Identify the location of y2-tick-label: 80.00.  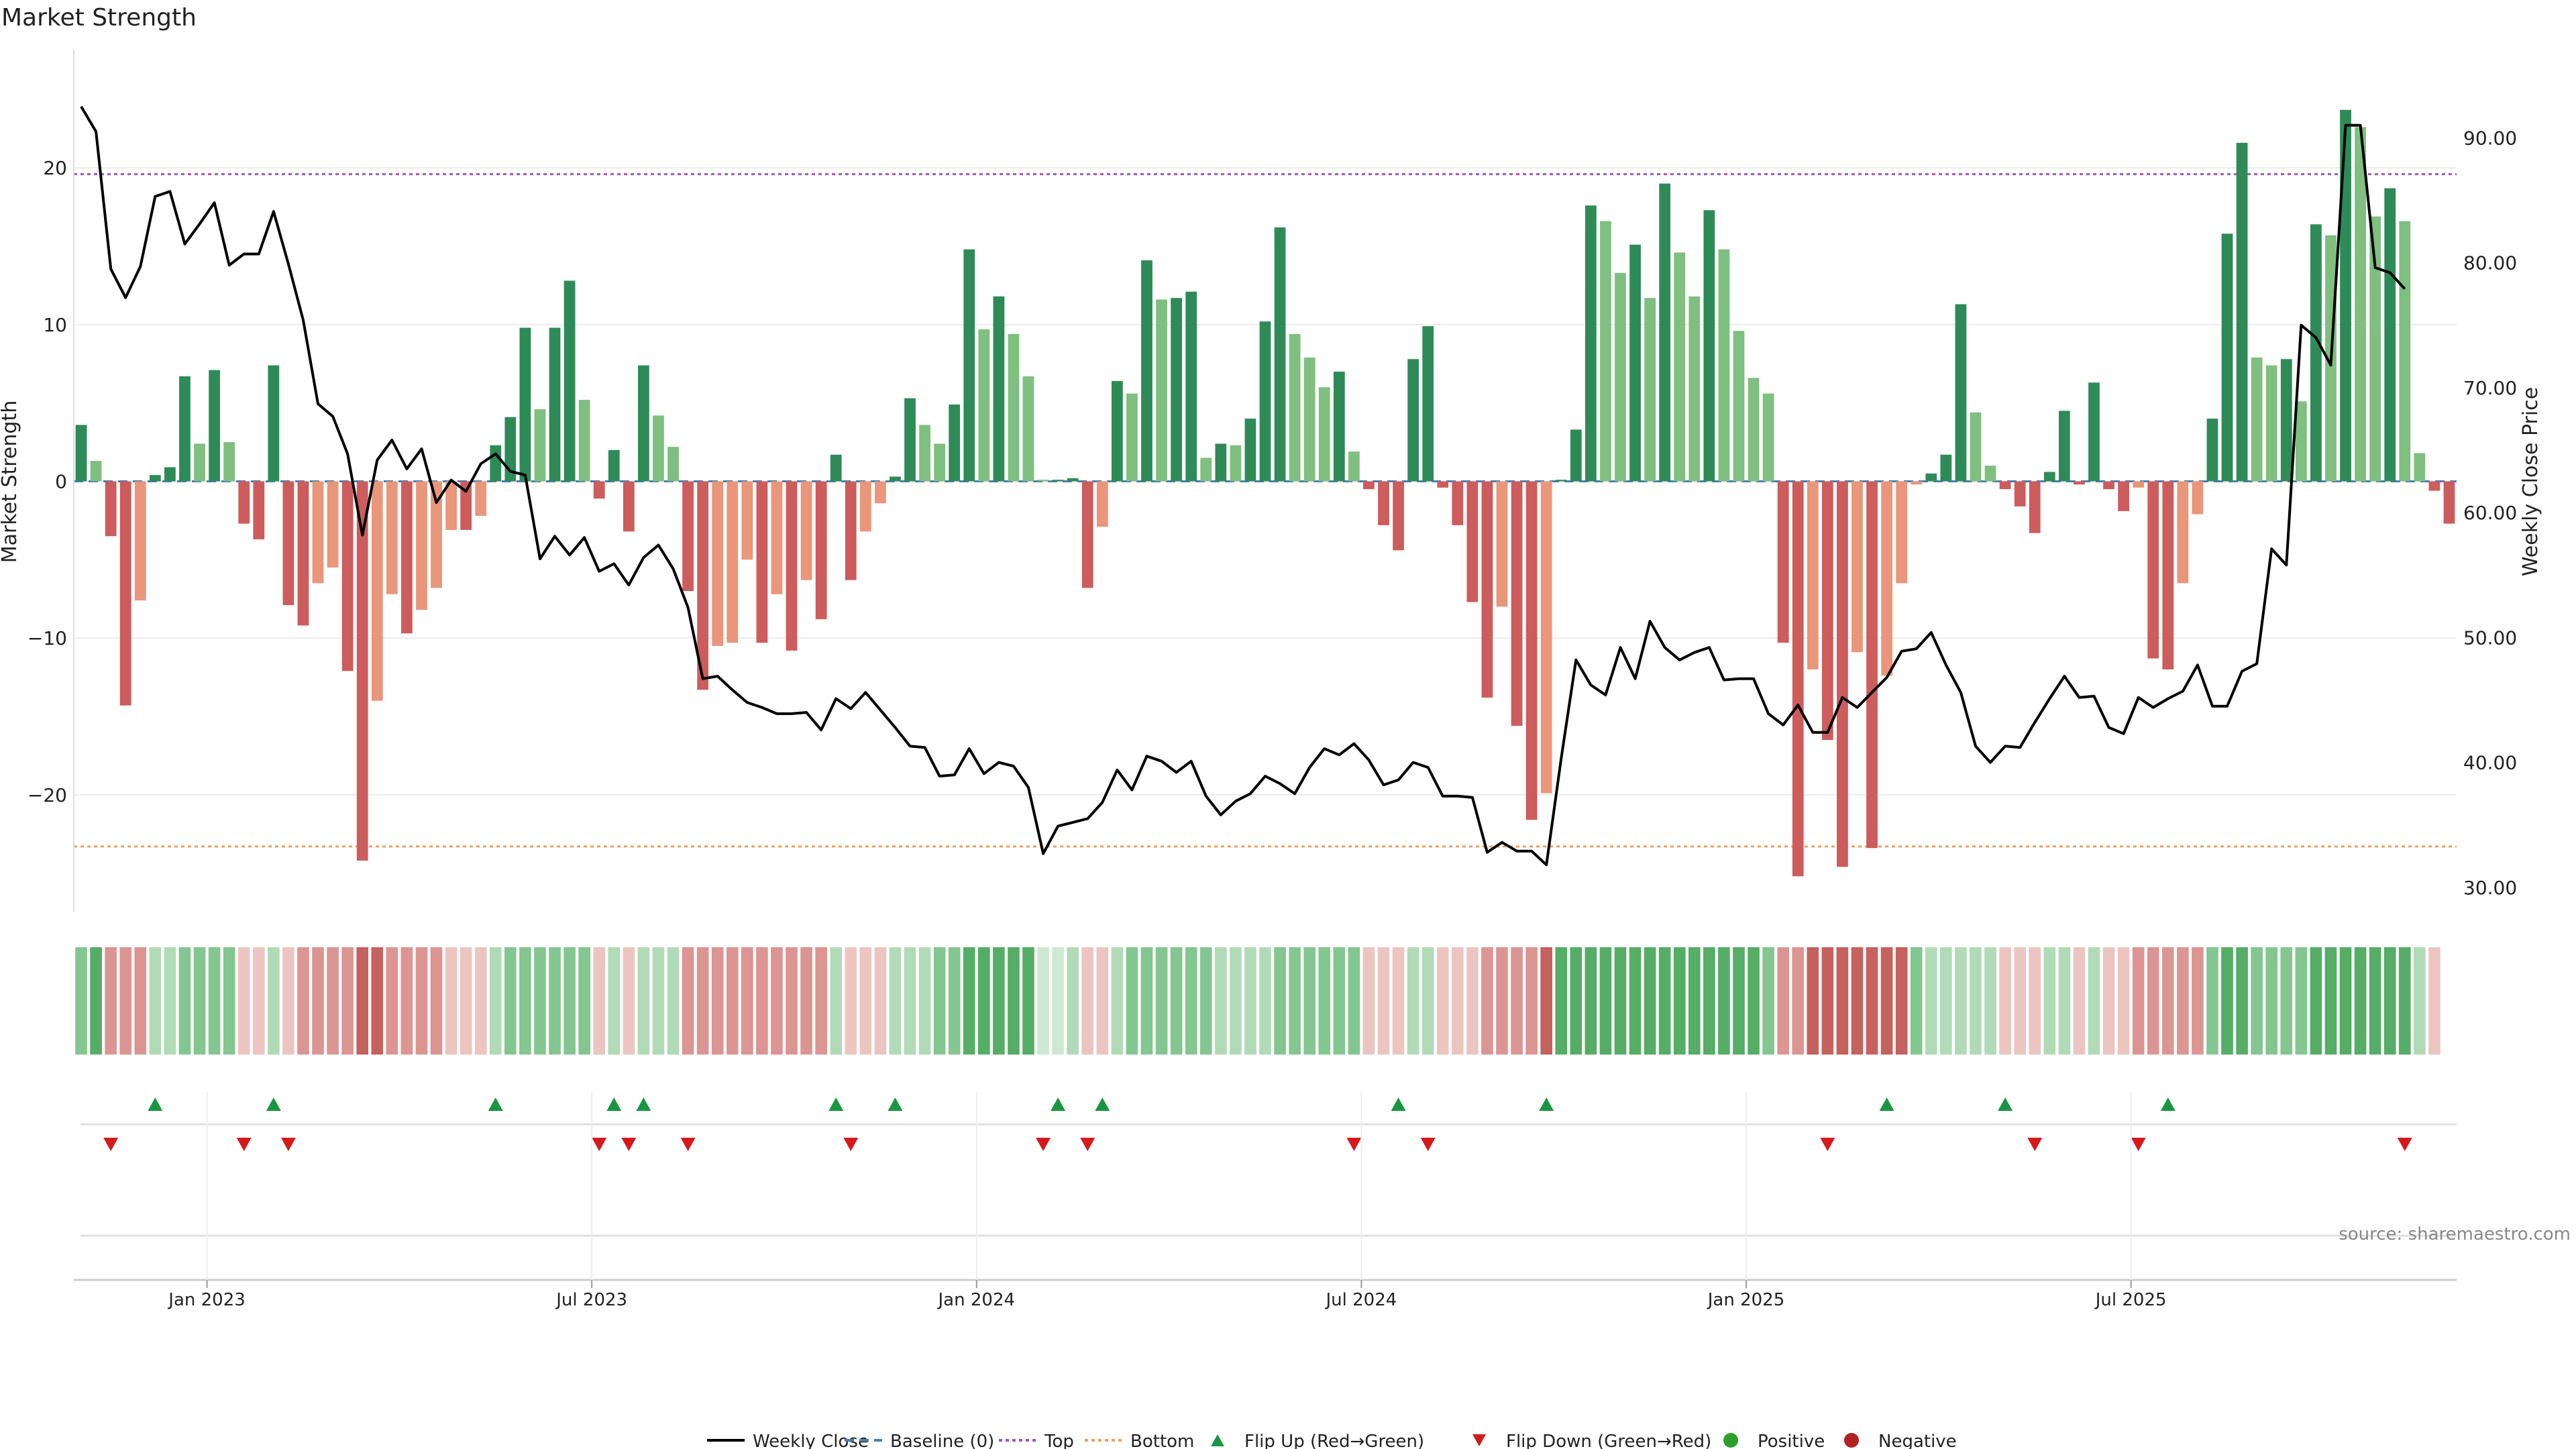
(2490, 263).